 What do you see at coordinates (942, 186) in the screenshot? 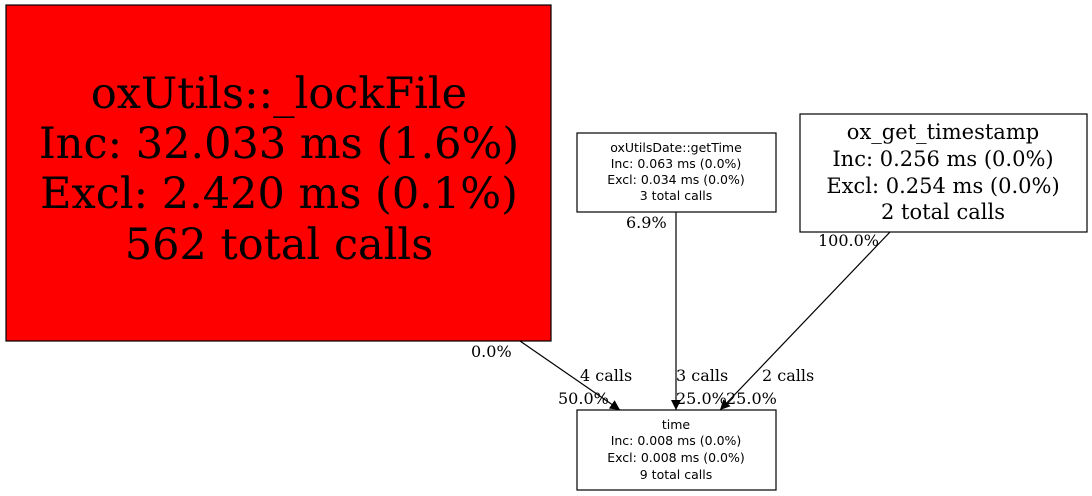
I see `node-exclusive: Excl: 0.254 ms (0.0%)` at bounding box center [942, 186].